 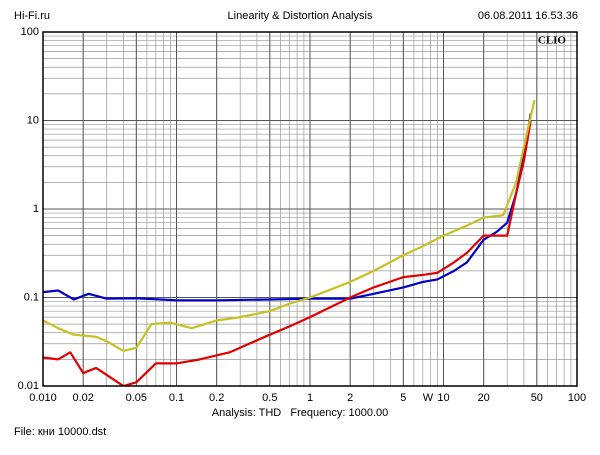 What do you see at coordinates (60, 432) in the screenshot?
I see `file-name: File: кни 10000.dst` at bounding box center [60, 432].